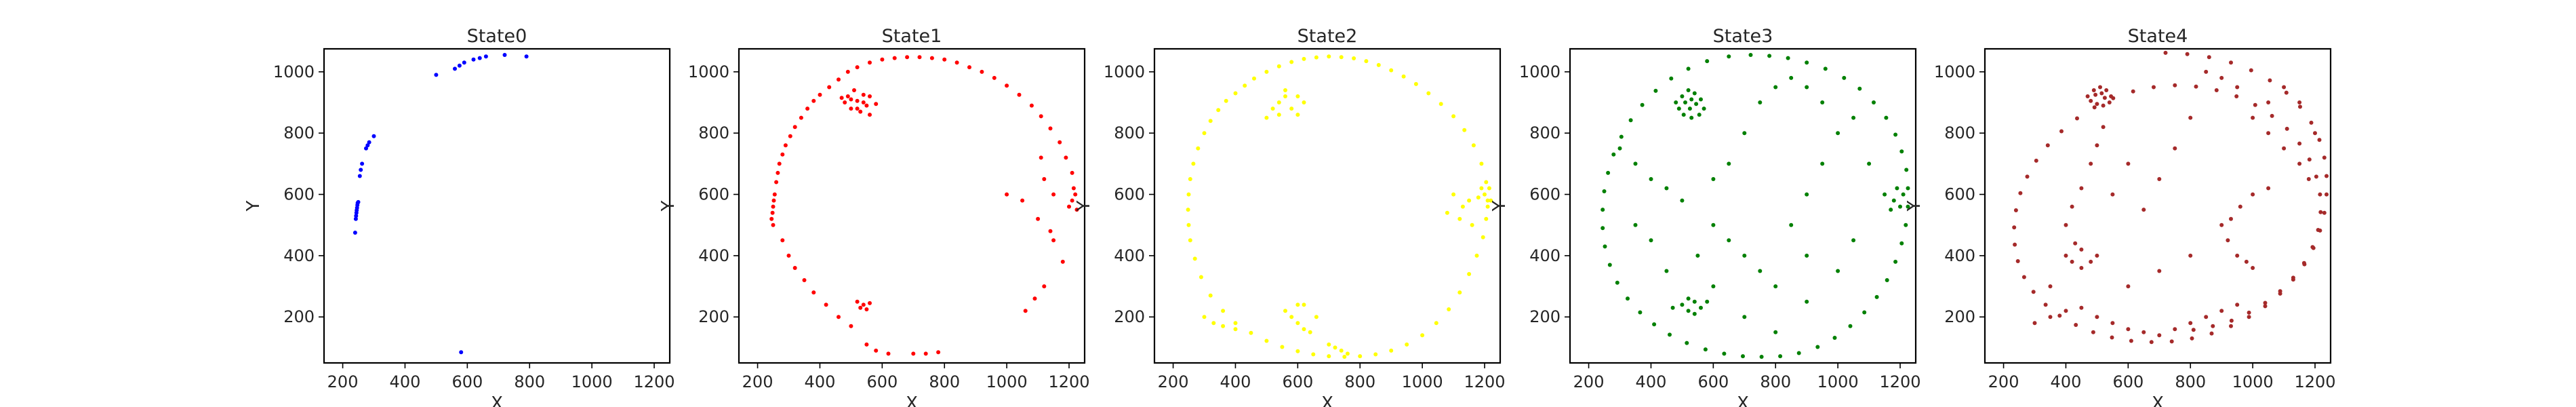 The height and width of the screenshot is (407, 2576). What do you see at coordinates (1959, 316) in the screenshot?
I see `y-tick-label: 200` at bounding box center [1959, 316].